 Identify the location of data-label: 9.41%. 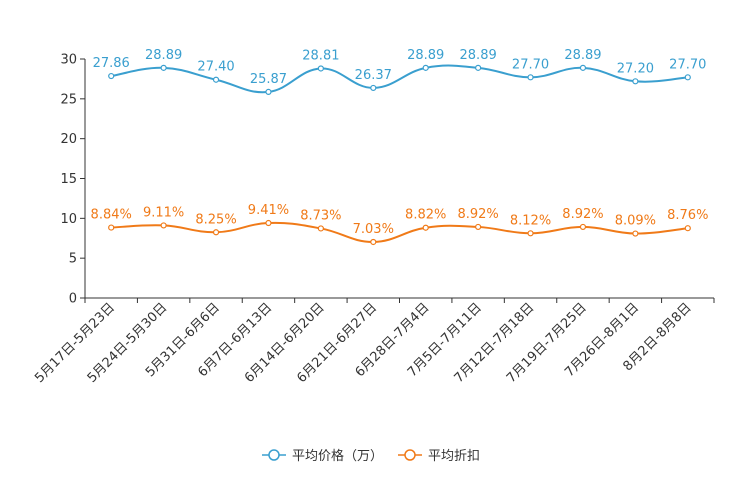
(268, 210).